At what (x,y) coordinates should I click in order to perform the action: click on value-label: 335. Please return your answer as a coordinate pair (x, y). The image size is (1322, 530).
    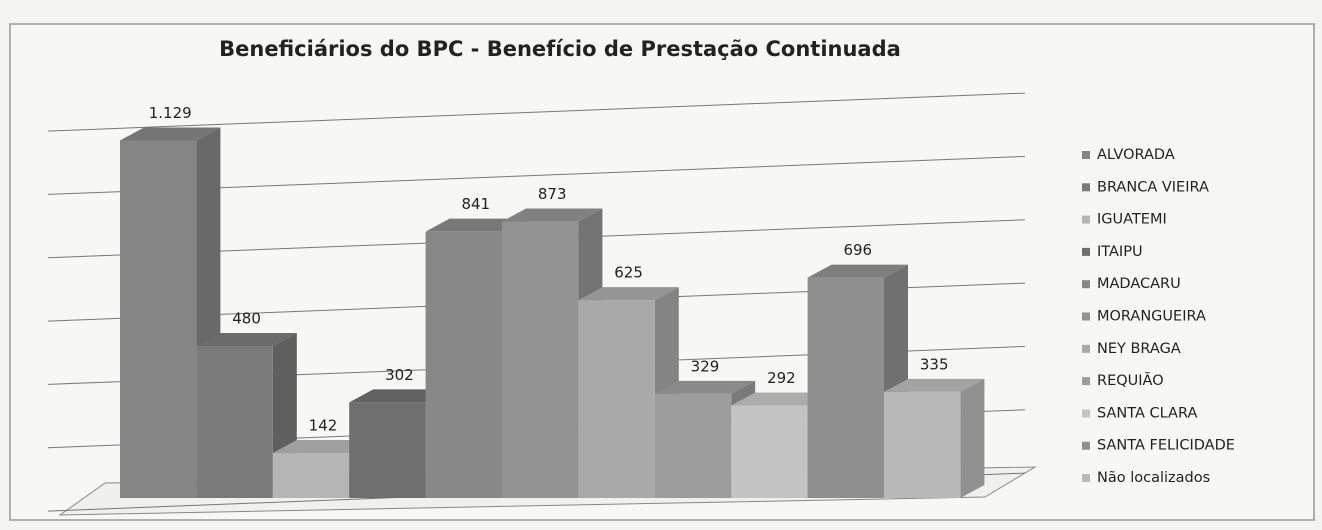
    Looking at the image, I should click on (934, 364).